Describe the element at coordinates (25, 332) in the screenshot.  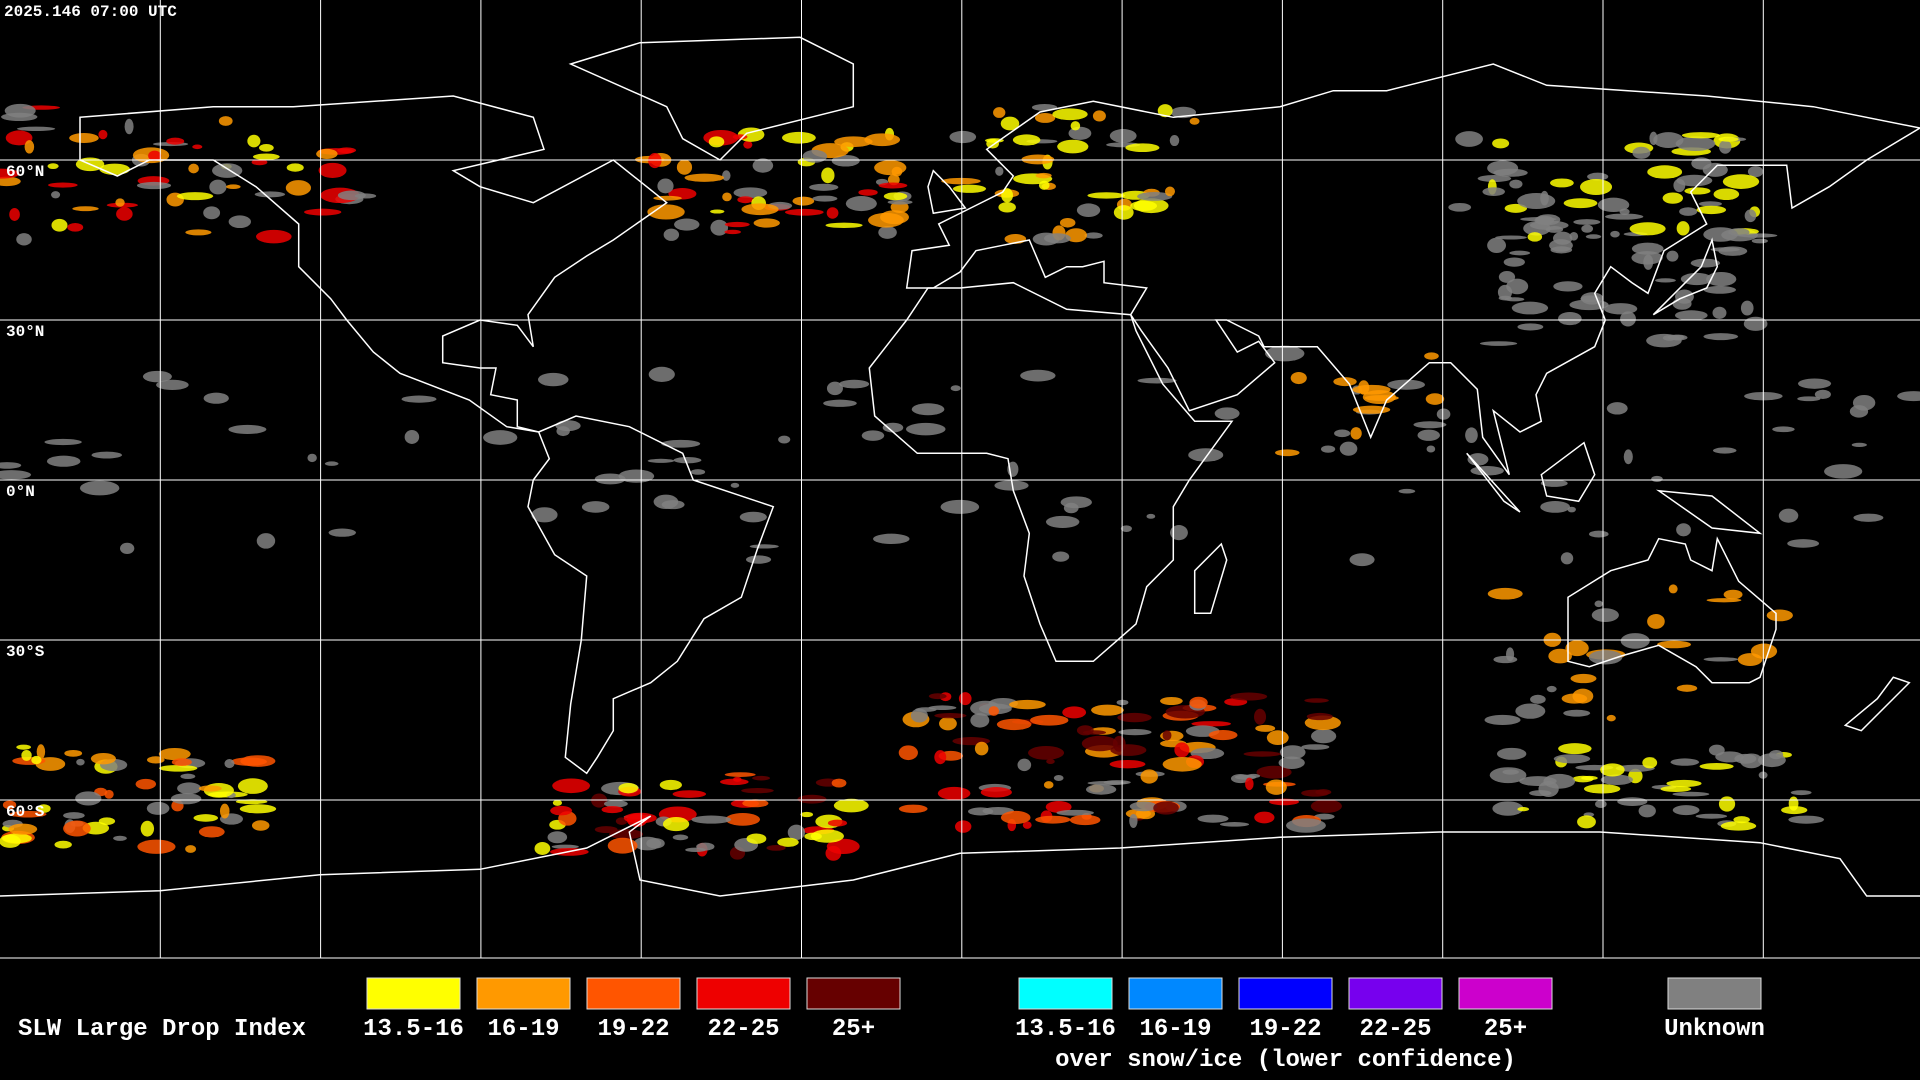
I see `lat-label: 30°N` at that location.